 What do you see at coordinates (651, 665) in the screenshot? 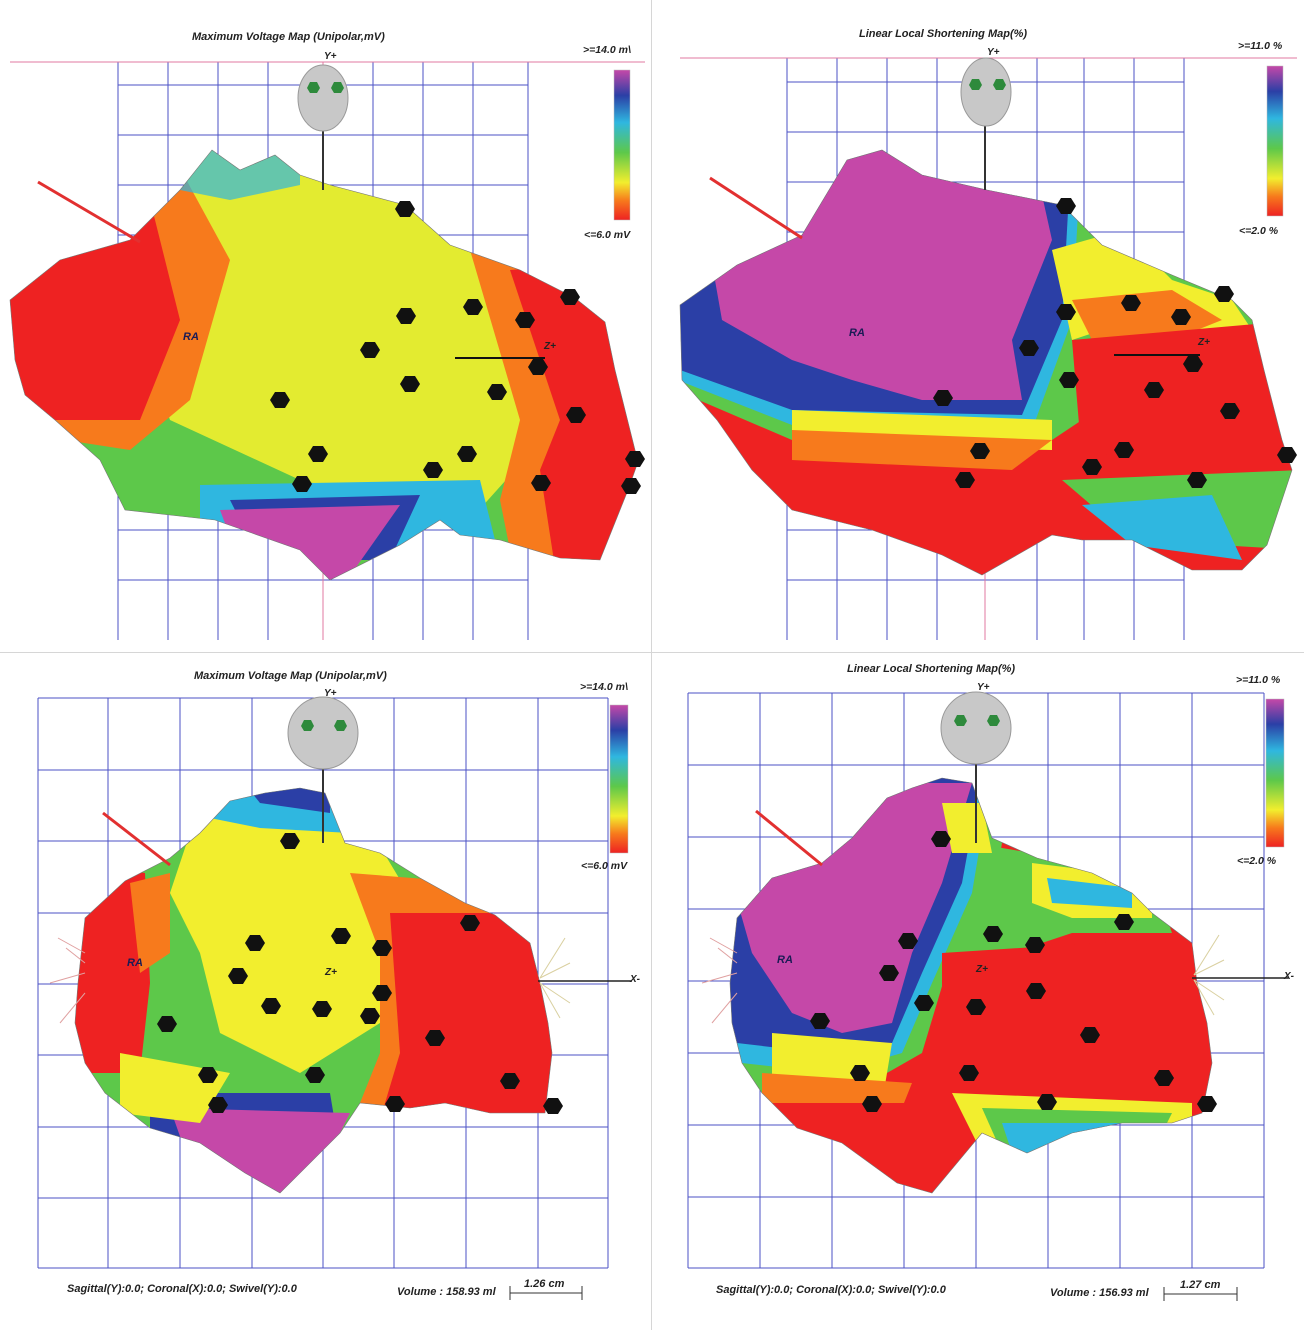
I see `vertical-divider` at bounding box center [651, 665].